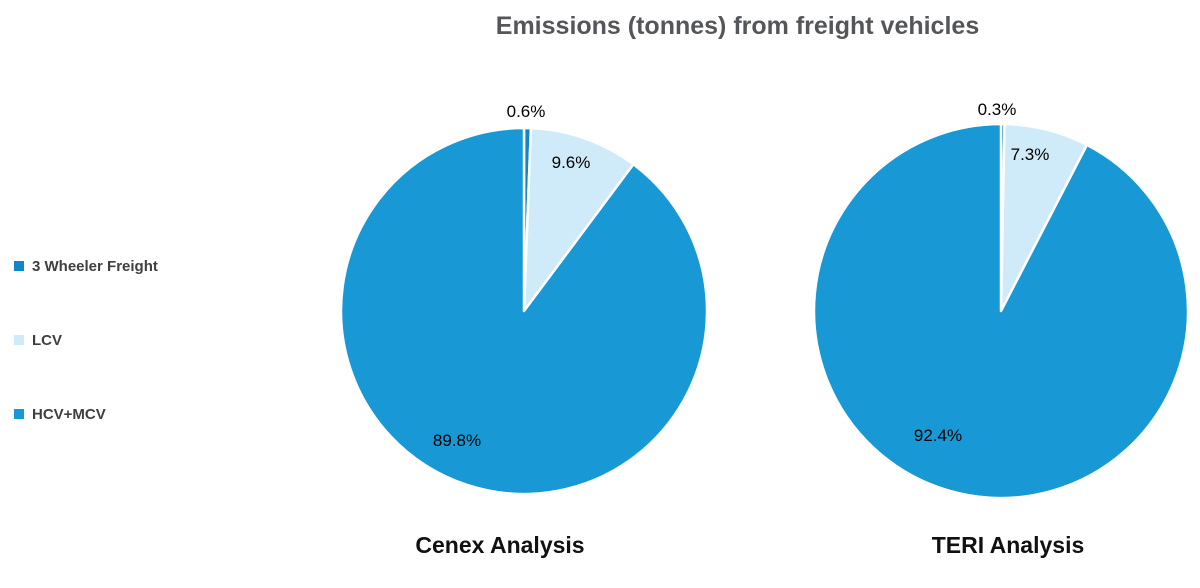  Describe the element at coordinates (938, 435) in the screenshot. I see `data-label-hcv-mcv: 92.4%` at that location.